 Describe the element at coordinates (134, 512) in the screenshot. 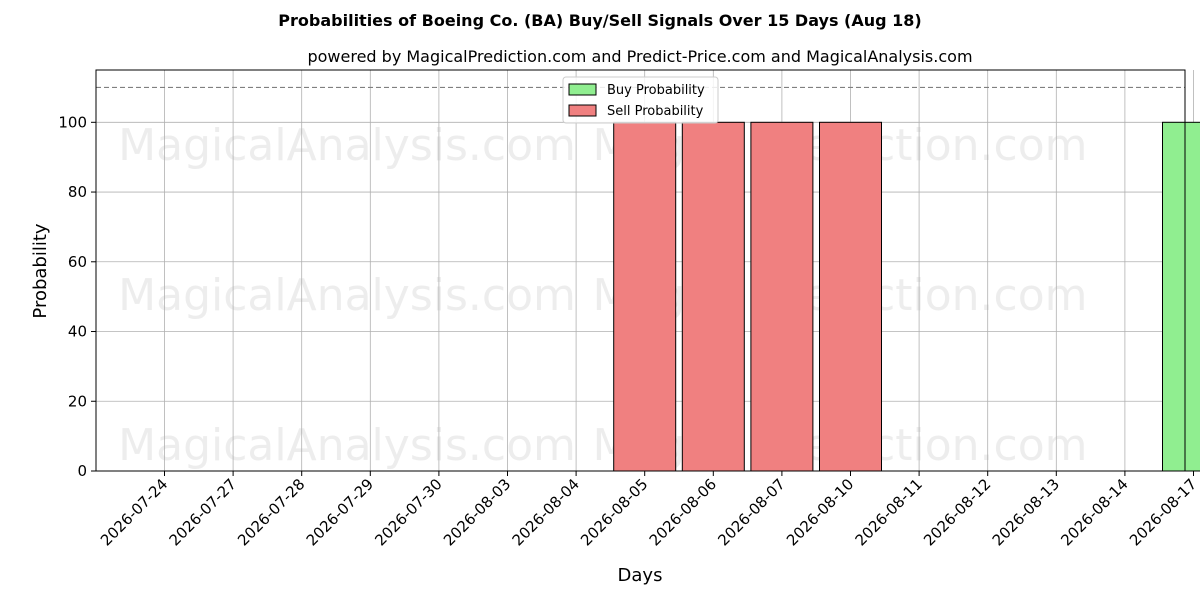

I see `x-tick-label: 2026-07-24` at that location.